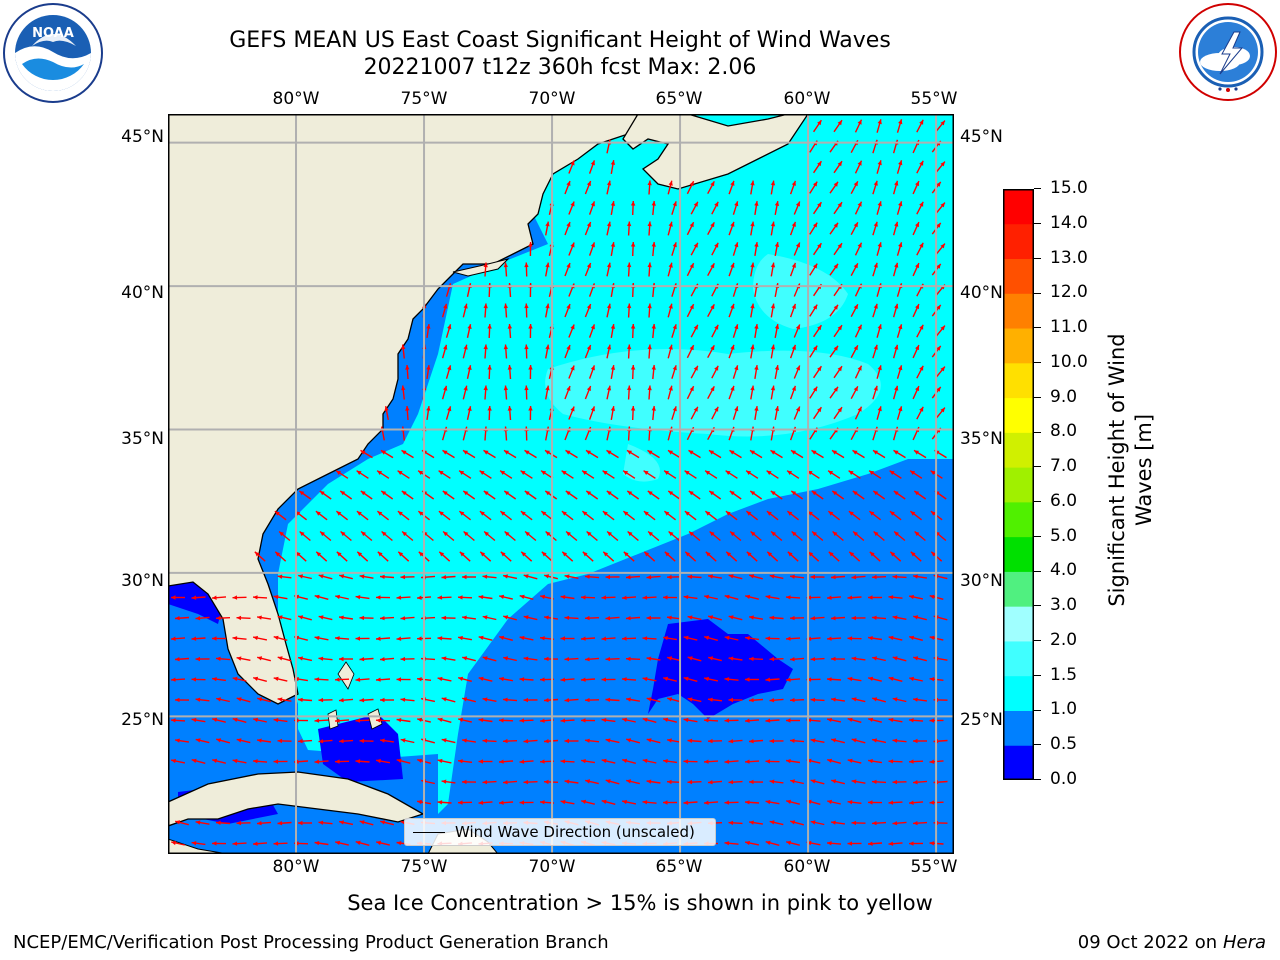  What do you see at coordinates (1144, 470) in the screenshot?
I see `colorbar-title-line2: Waves [m]` at bounding box center [1144, 470].